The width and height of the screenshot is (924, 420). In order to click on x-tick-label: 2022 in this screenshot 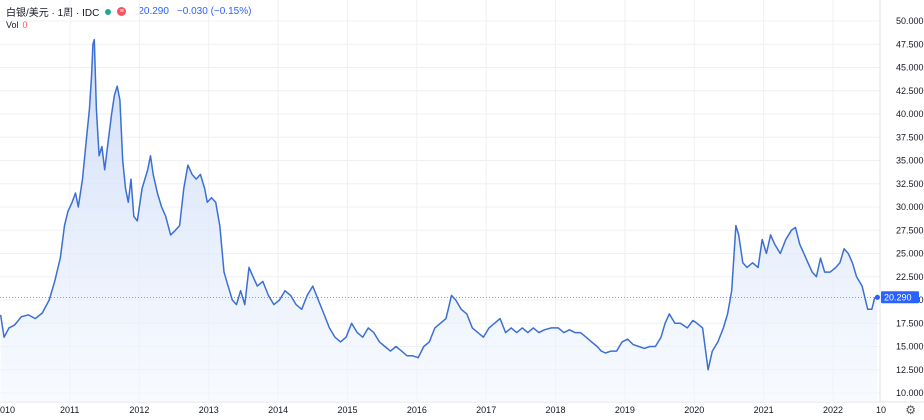, I will do `click(833, 410)`.